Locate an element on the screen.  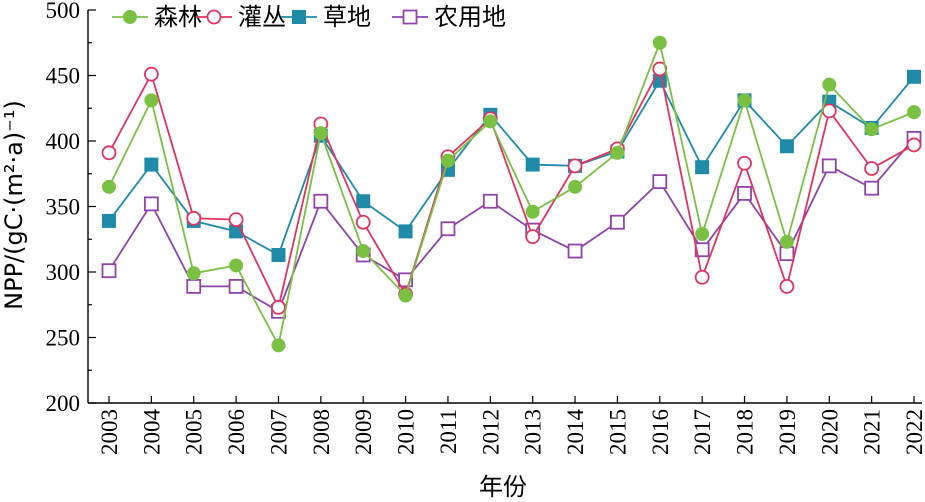
legend-item: 农用地 is located at coordinates (449, 17).